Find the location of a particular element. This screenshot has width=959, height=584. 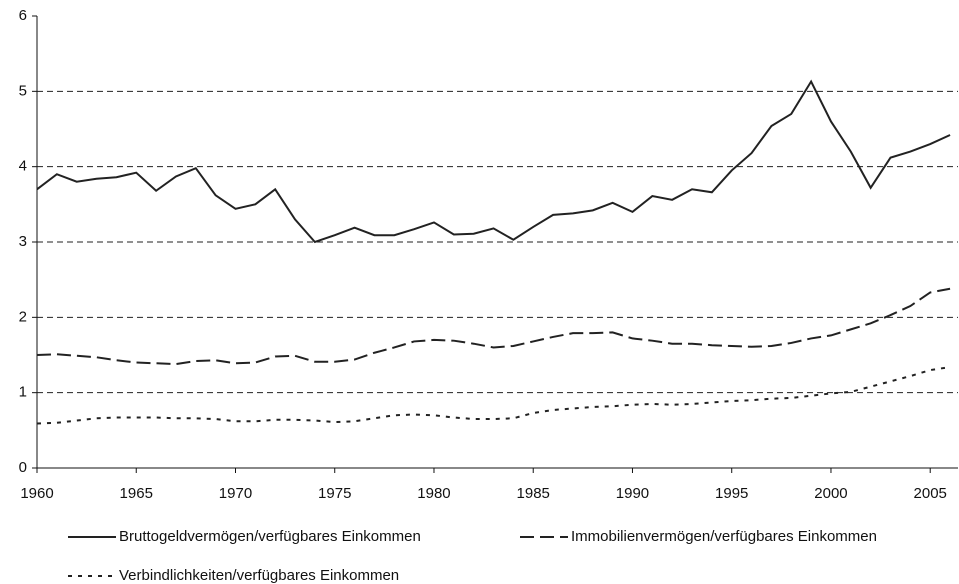

x-tick-label: 2000 is located at coordinates (830, 493).